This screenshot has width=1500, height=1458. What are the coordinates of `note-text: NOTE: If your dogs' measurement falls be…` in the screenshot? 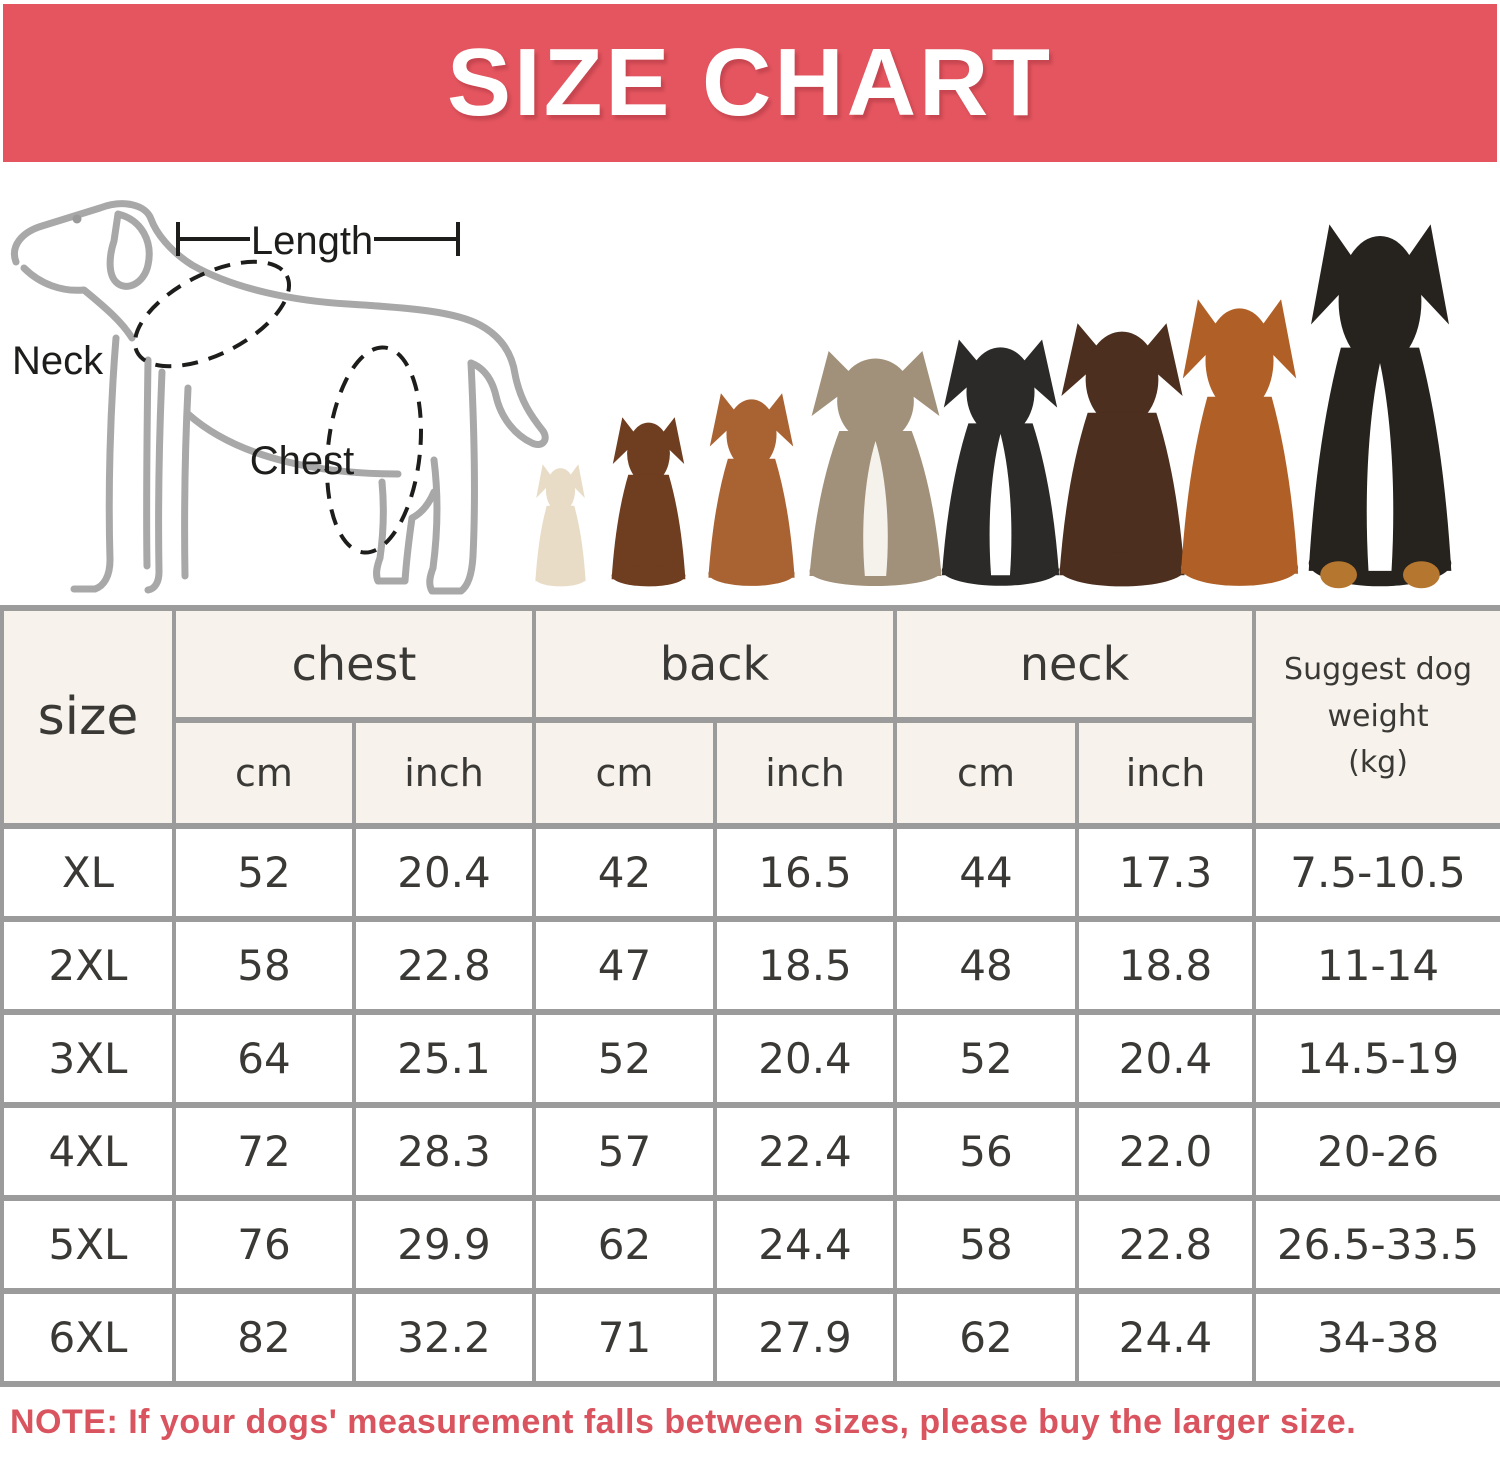 It's located at (683, 1422).